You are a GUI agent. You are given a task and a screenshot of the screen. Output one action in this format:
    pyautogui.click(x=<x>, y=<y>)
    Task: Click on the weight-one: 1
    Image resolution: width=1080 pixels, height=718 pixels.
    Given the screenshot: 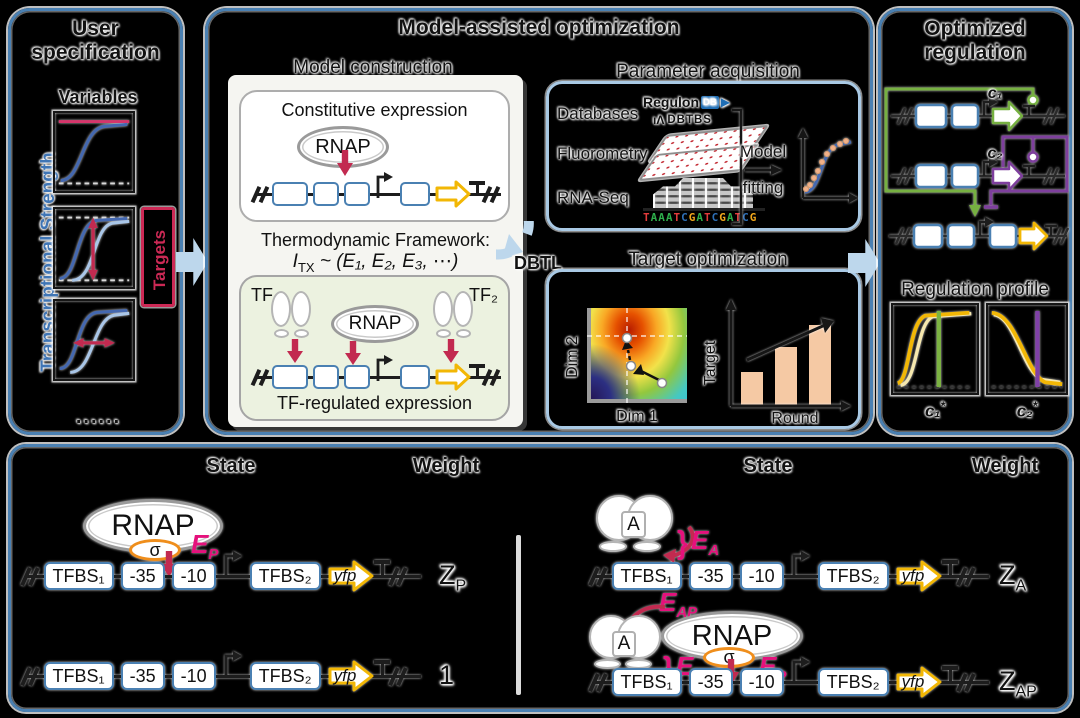 What is the action you would take?
    pyautogui.click(x=447, y=675)
    